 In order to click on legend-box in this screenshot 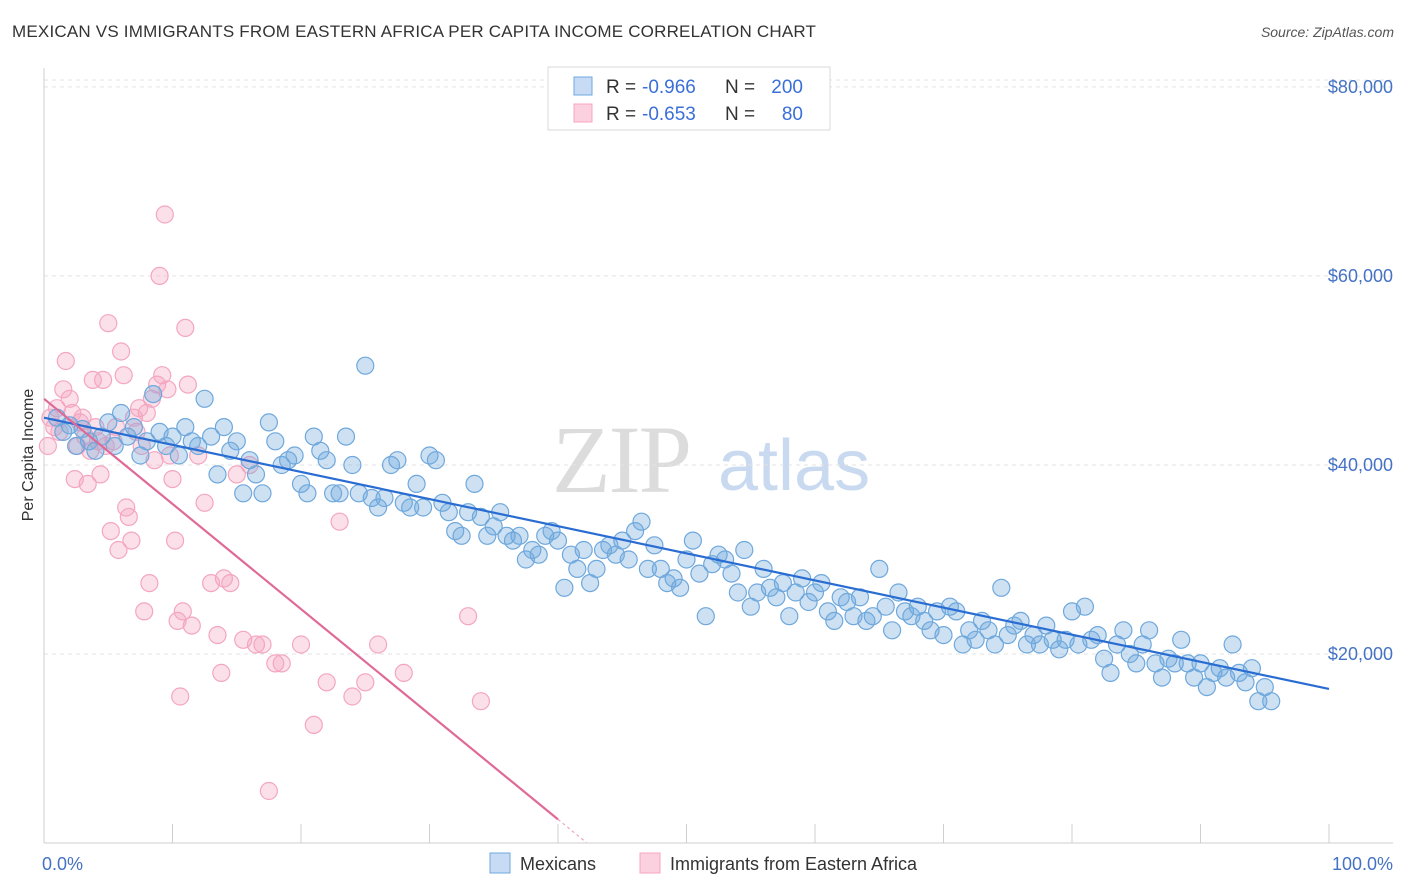, I will do `click(689, 98)`.